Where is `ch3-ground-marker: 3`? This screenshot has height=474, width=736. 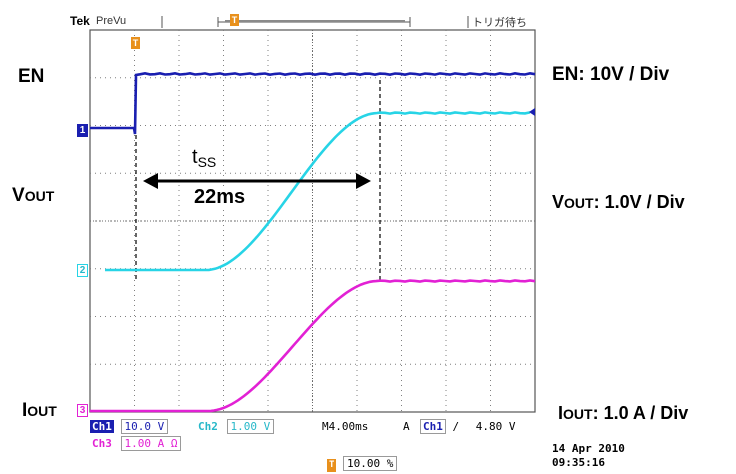 ch3-ground-marker: 3 is located at coordinates (82, 410).